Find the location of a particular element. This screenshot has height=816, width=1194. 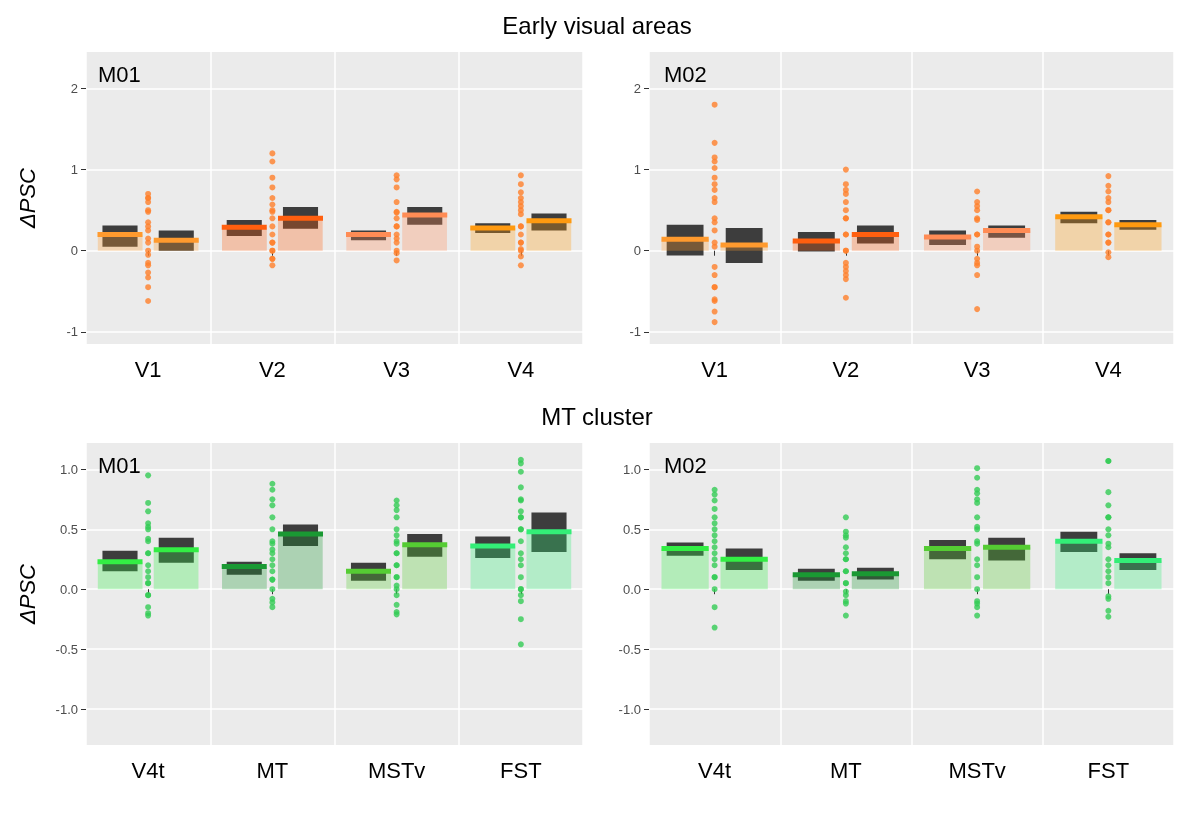

text: M02 is located at coordinates (685, 74).